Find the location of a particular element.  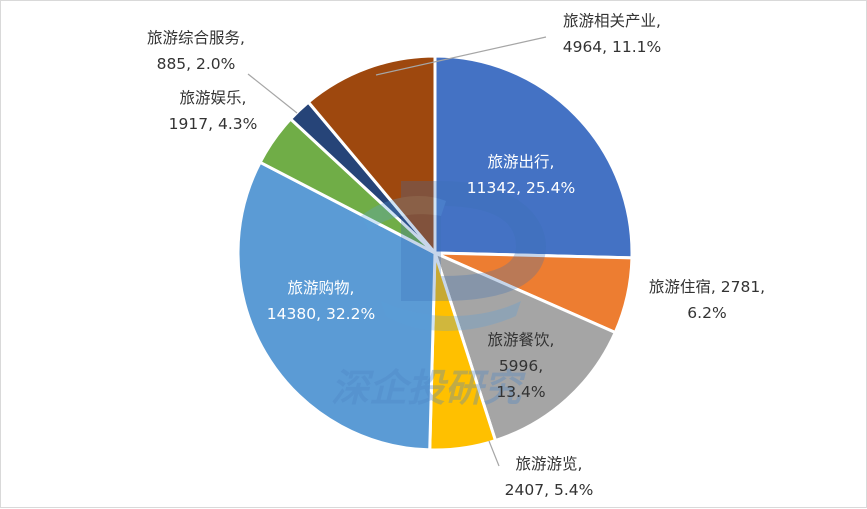

data-label-4: 旅游游览, 2407, 5.4% is located at coordinates (549, 477).